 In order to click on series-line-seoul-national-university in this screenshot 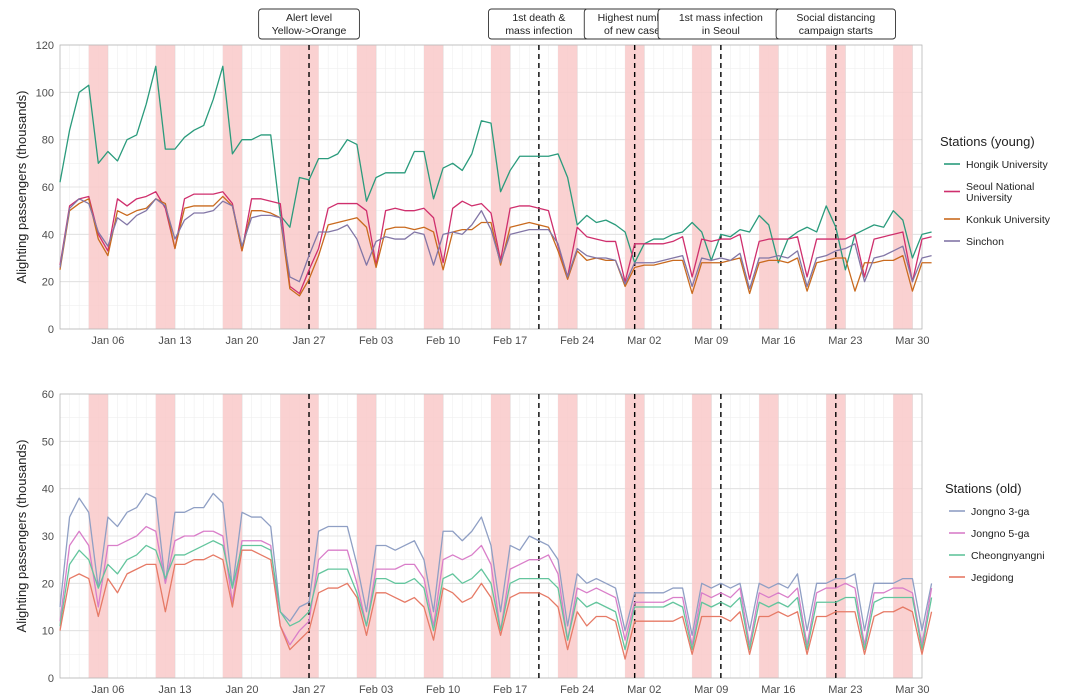, I will do `click(495, 243)`.